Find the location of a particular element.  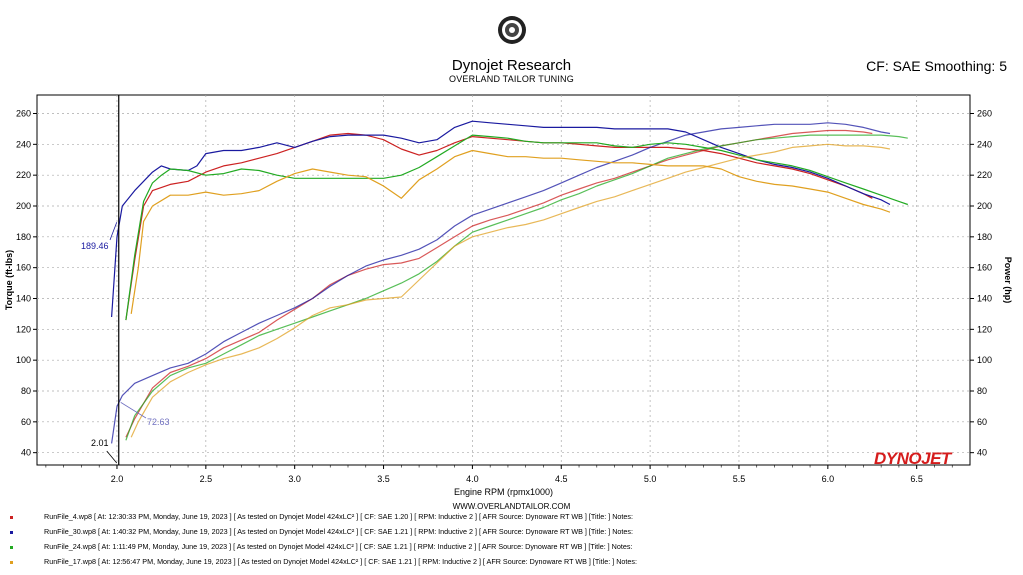

tick-label-y-right: 220 is located at coordinates (984, 175).